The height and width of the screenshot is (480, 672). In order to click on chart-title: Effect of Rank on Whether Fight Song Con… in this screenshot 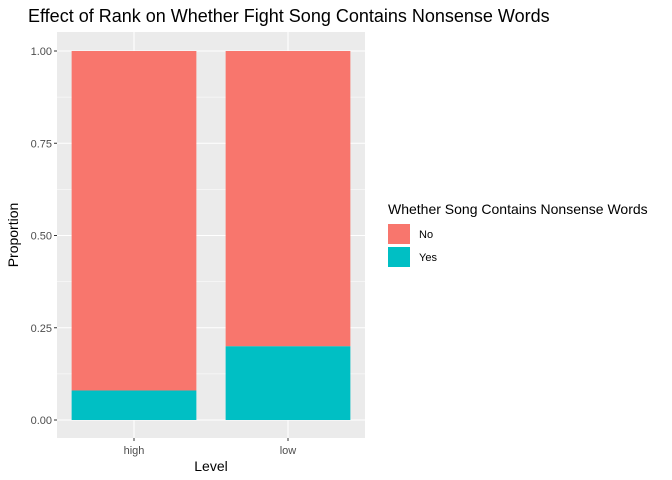, I will do `click(289, 16)`.